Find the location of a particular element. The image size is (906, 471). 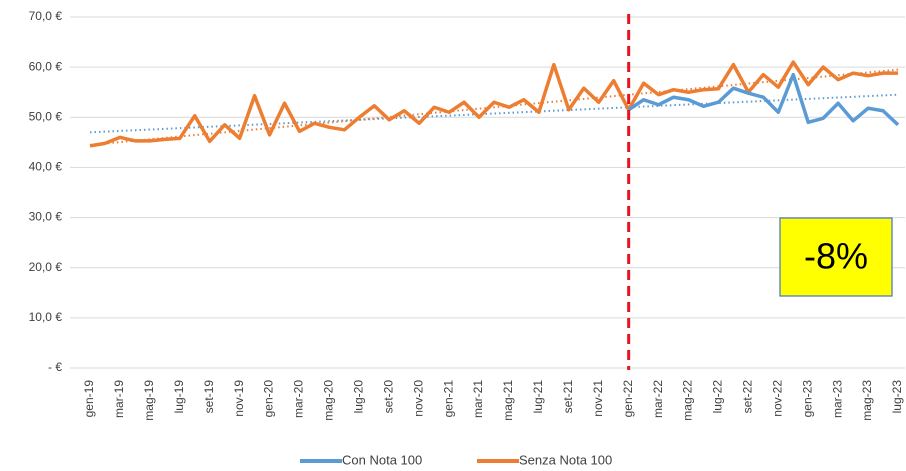

x-tick-label: set-20 is located at coordinates (388, 397).